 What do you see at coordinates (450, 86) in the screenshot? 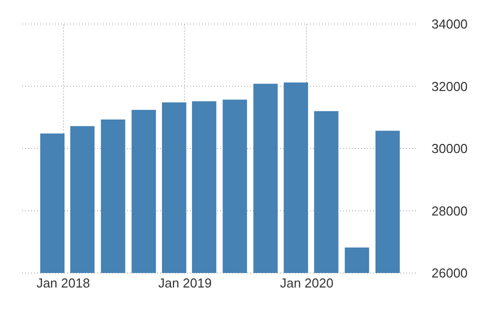
I see `y-tick-label: 32000` at bounding box center [450, 86].